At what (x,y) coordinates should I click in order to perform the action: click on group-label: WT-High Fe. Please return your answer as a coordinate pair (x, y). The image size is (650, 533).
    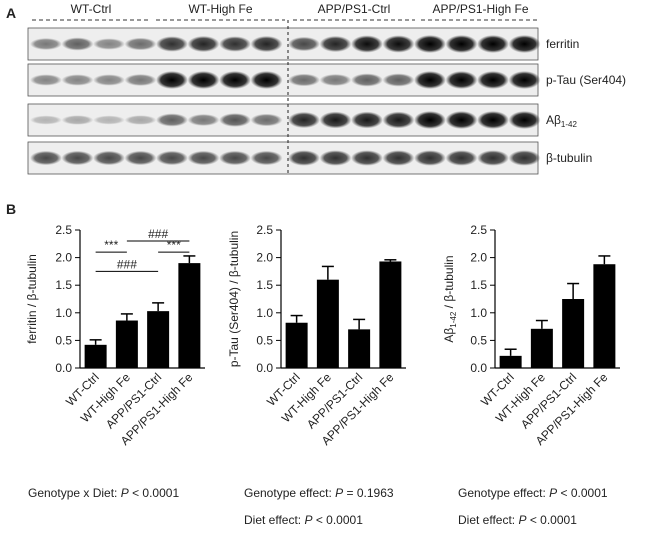
    Looking at the image, I should click on (220, 9).